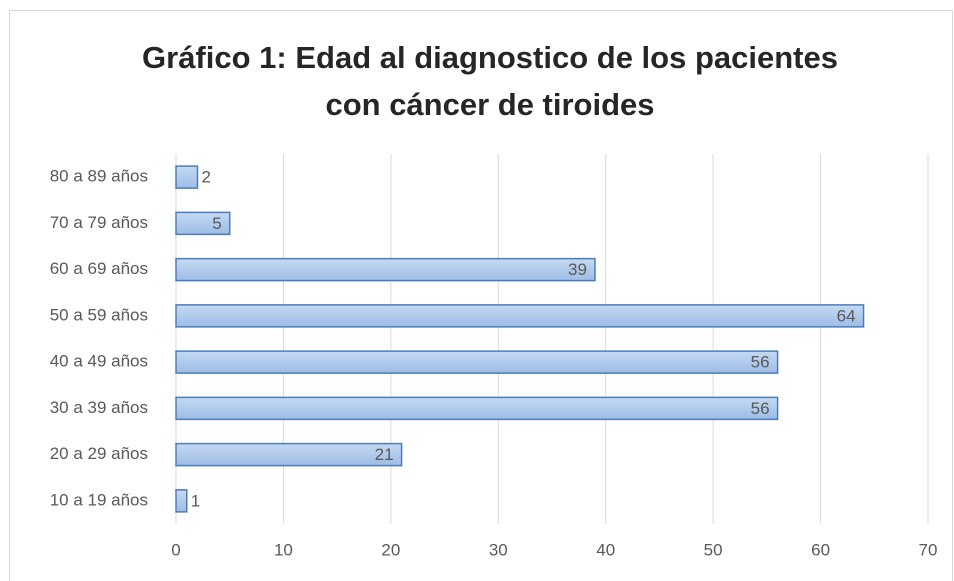 This screenshot has height=581, width=954. Describe the element at coordinates (99, 361) in the screenshot. I see `y-tick-label: 40 a 49 años` at that location.